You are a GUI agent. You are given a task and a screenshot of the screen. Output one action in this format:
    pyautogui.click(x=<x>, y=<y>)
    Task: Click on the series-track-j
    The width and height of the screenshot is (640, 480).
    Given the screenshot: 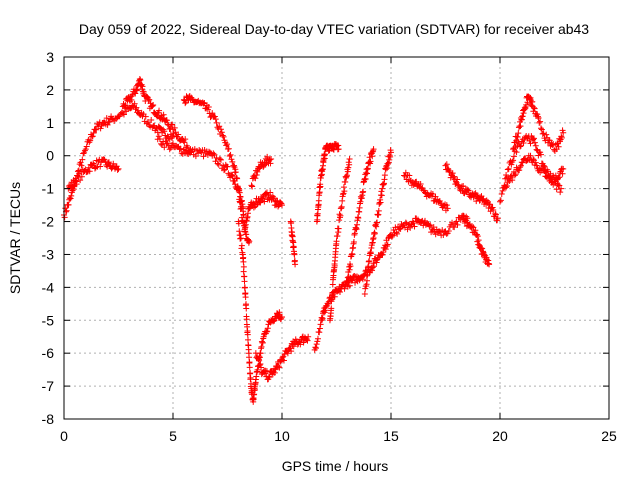 What is the action you would take?
    pyautogui.click(x=293, y=243)
    